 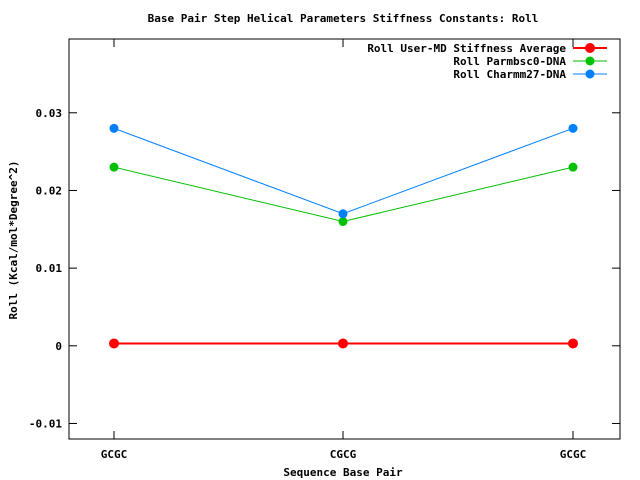 What do you see at coordinates (509, 61) in the screenshot?
I see `legend-label: Roll Parmbsc0-DNA` at bounding box center [509, 61].